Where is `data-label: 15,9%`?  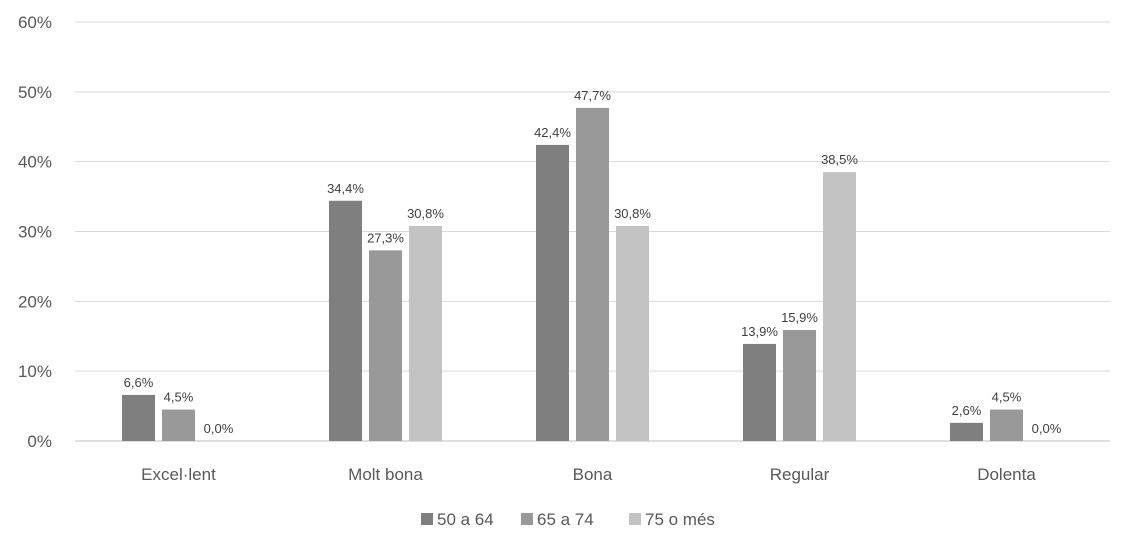 data-label: 15,9% is located at coordinates (799, 317).